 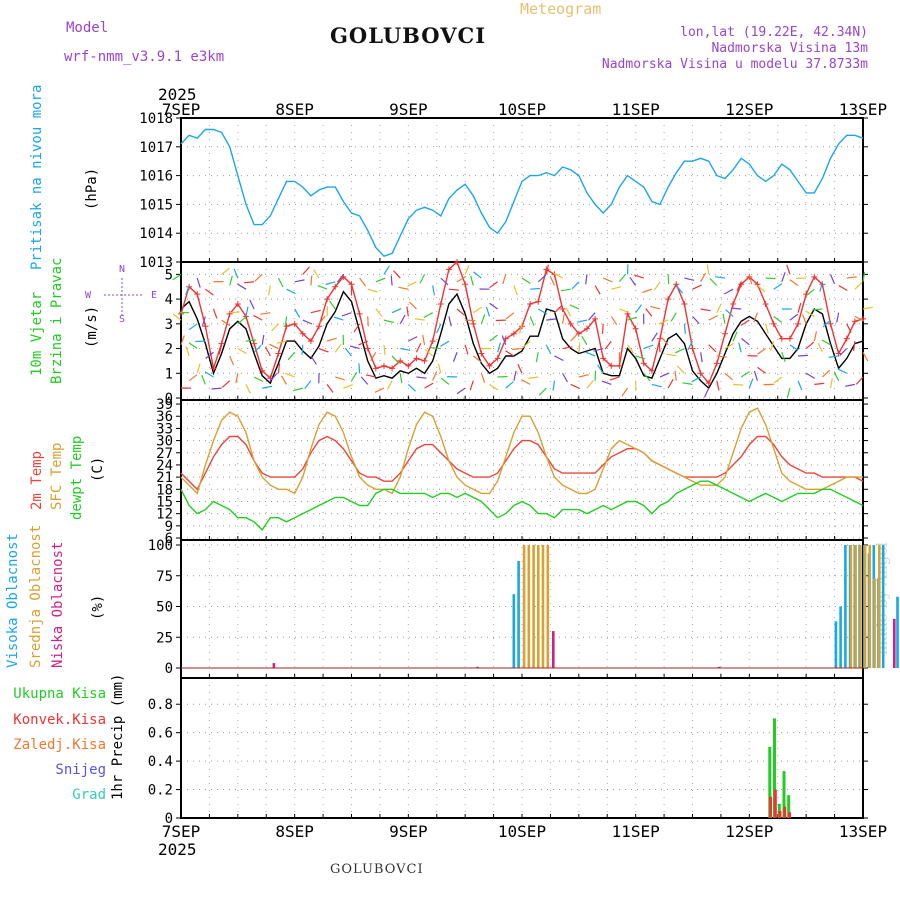 I want to click on temperature-ytick-label: 33, so click(x=164, y=429).